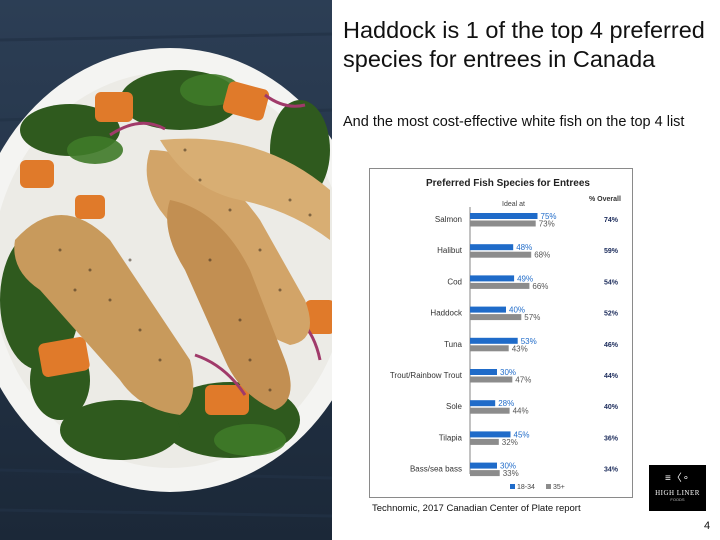 This screenshot has height=540, width=720. I want to click on overall-value: 40%, so click(611, 407).